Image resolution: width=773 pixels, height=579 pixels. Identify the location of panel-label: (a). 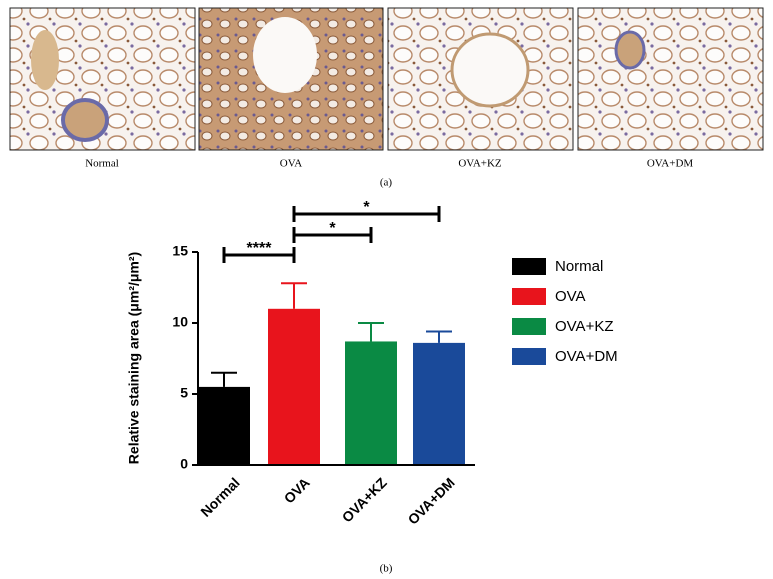
(386, 183).